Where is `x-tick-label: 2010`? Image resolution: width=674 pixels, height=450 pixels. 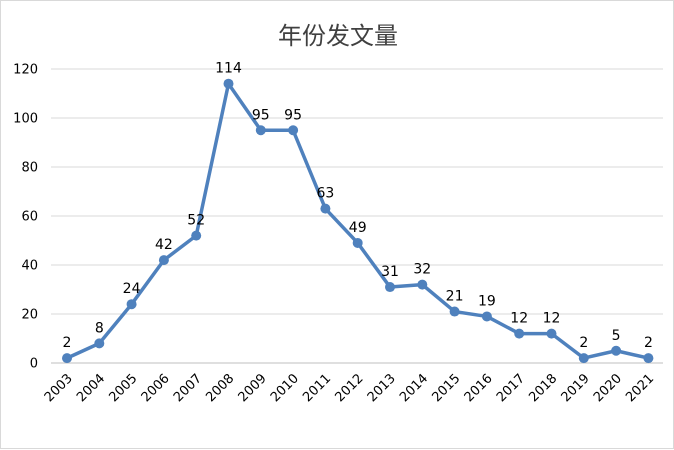 x-tick-label: 2010 is located at coordinates (285, 388).